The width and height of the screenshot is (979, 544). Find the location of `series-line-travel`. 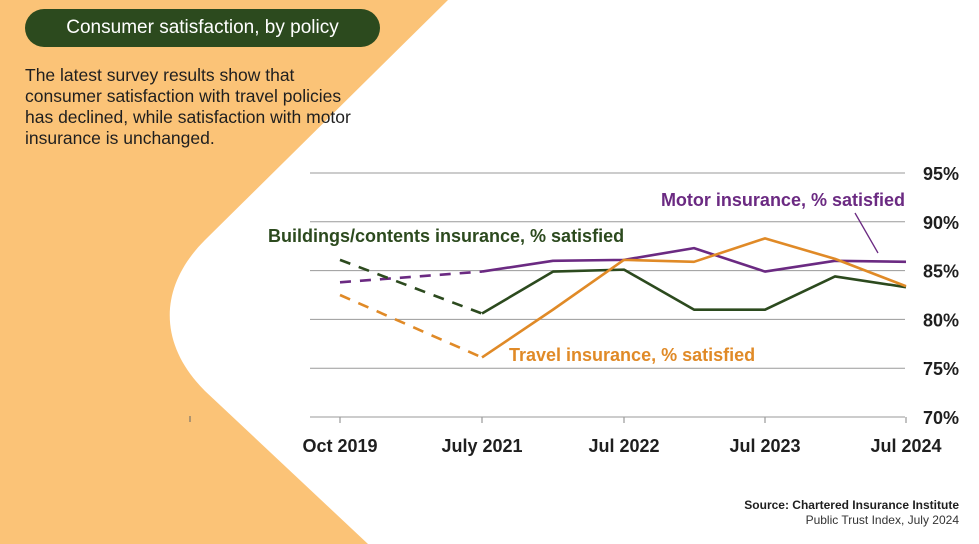

series-line-travel is located at coordinates (694, 298).